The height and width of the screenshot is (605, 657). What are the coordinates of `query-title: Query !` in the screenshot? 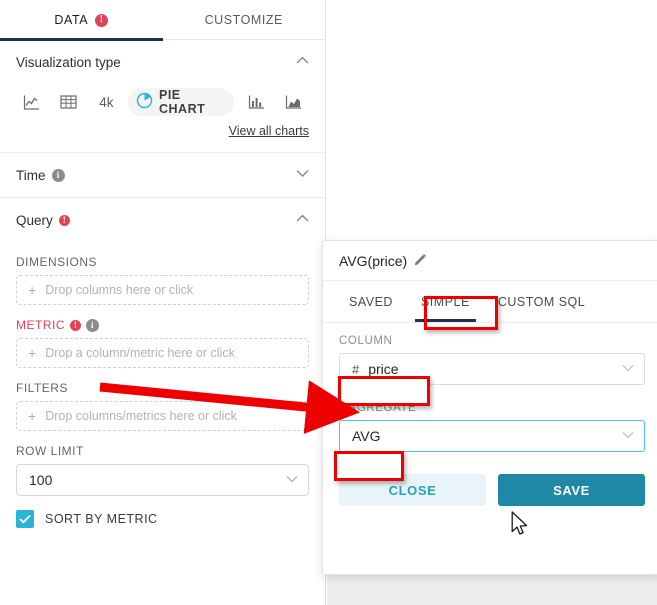 It's located at (43, 220).